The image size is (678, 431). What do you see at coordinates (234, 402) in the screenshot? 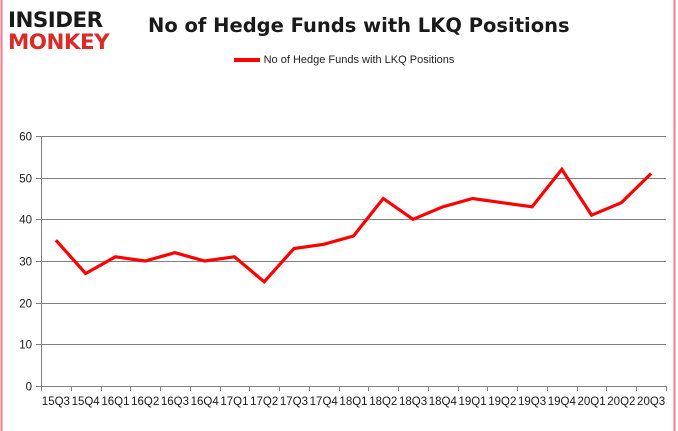
I see `x-tick-label: 17Q1` at bounding box center [234, 402].